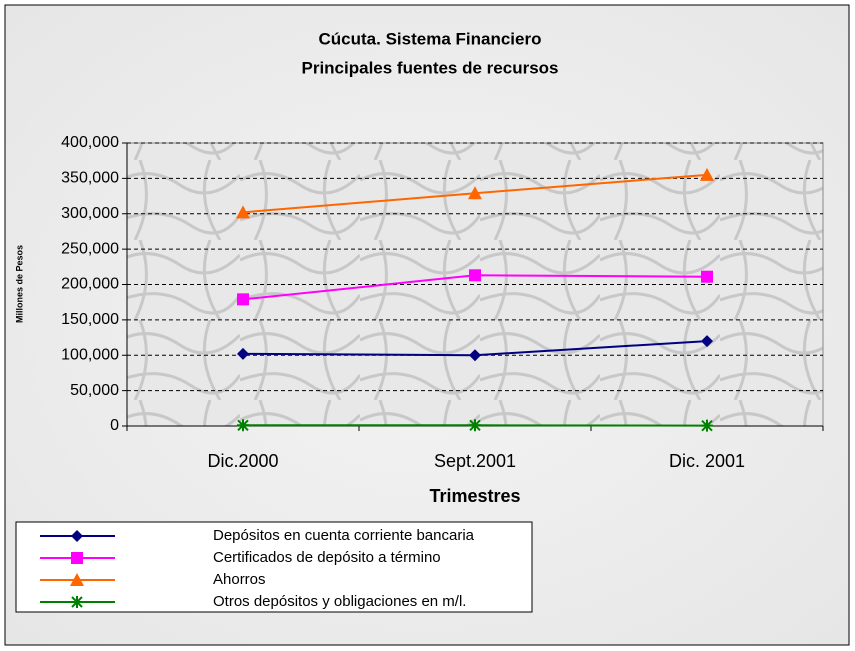 Image resolution: width=855 pixels, height=651 pixels. Describe the element at coordinates (90, 213) in the screenshot. I see `y-tick-label: 300,000` at that location.